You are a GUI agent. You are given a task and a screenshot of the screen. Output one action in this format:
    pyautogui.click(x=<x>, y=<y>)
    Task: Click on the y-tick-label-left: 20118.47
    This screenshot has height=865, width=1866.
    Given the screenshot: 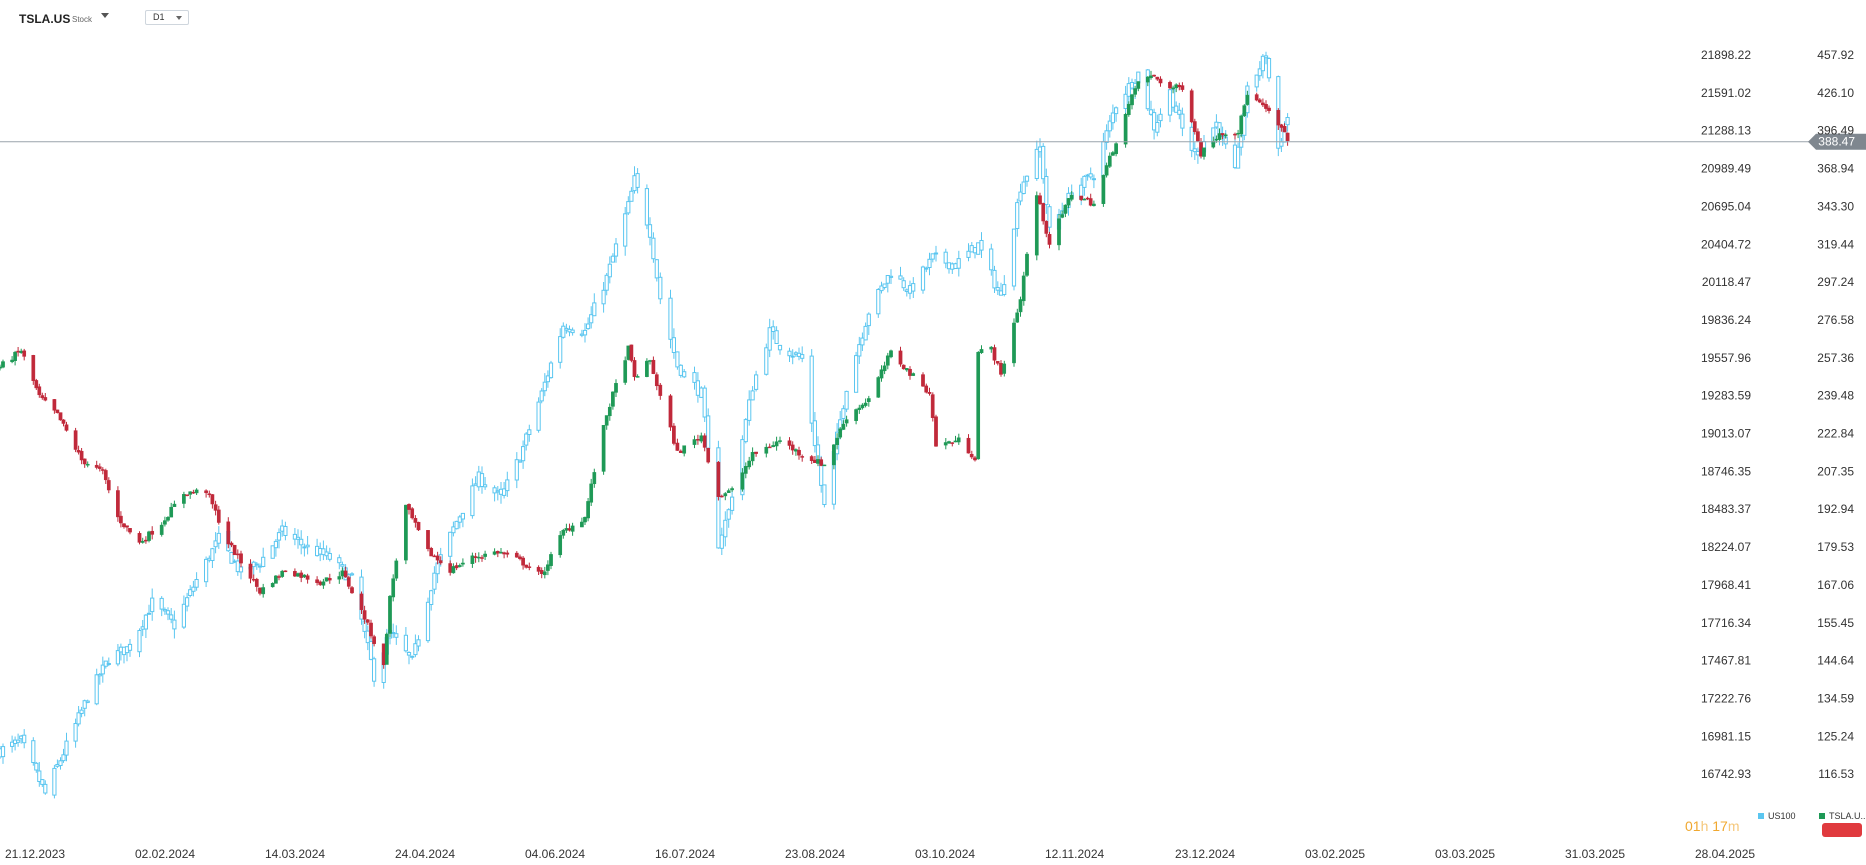 What is the action you would take?
    pyautogui.click(x=1726, y=282)
    